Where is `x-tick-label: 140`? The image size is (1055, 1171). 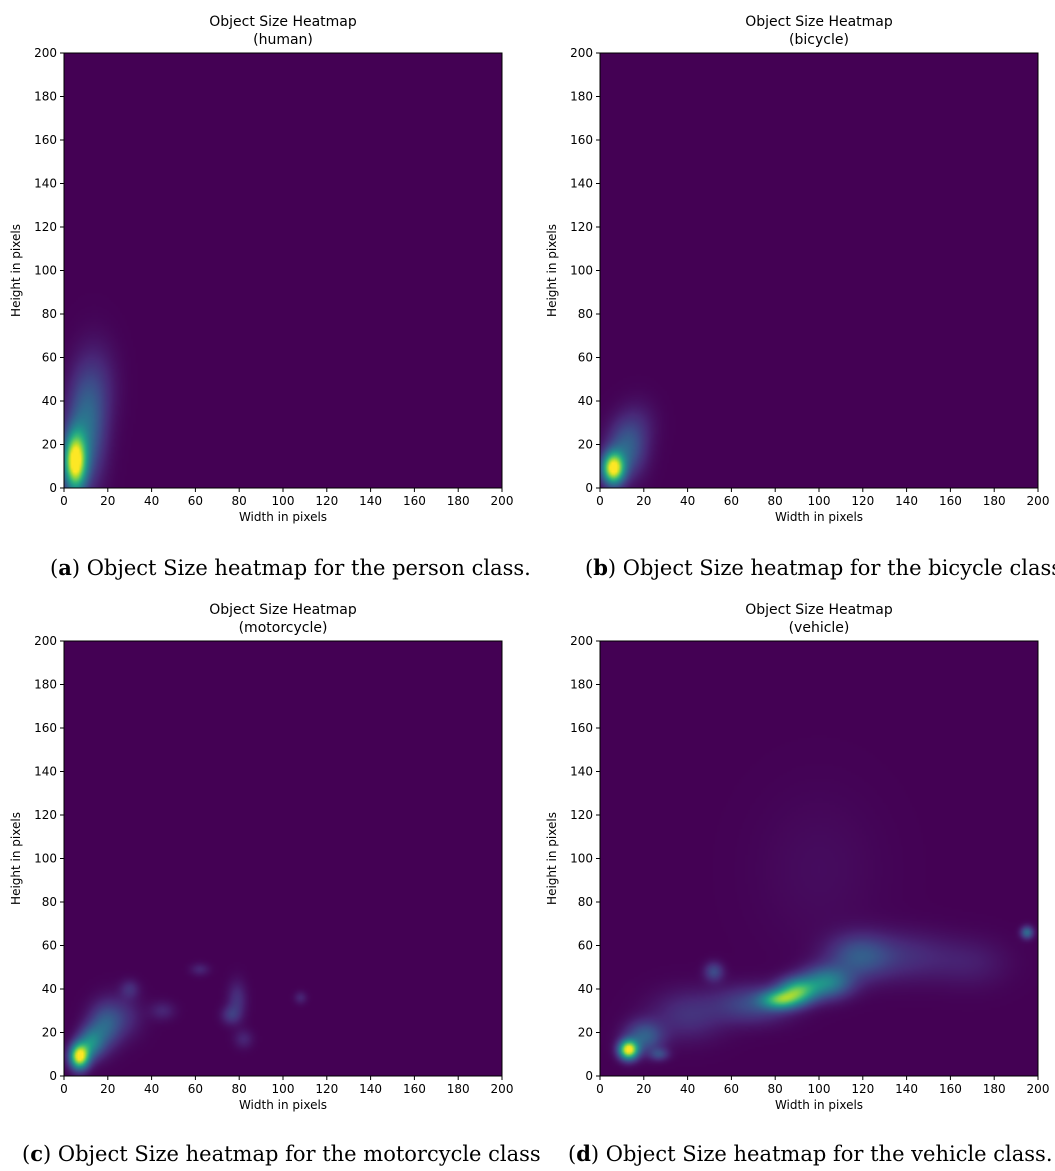 x-tick-label: 140 is located at coordinates (906, 1089).